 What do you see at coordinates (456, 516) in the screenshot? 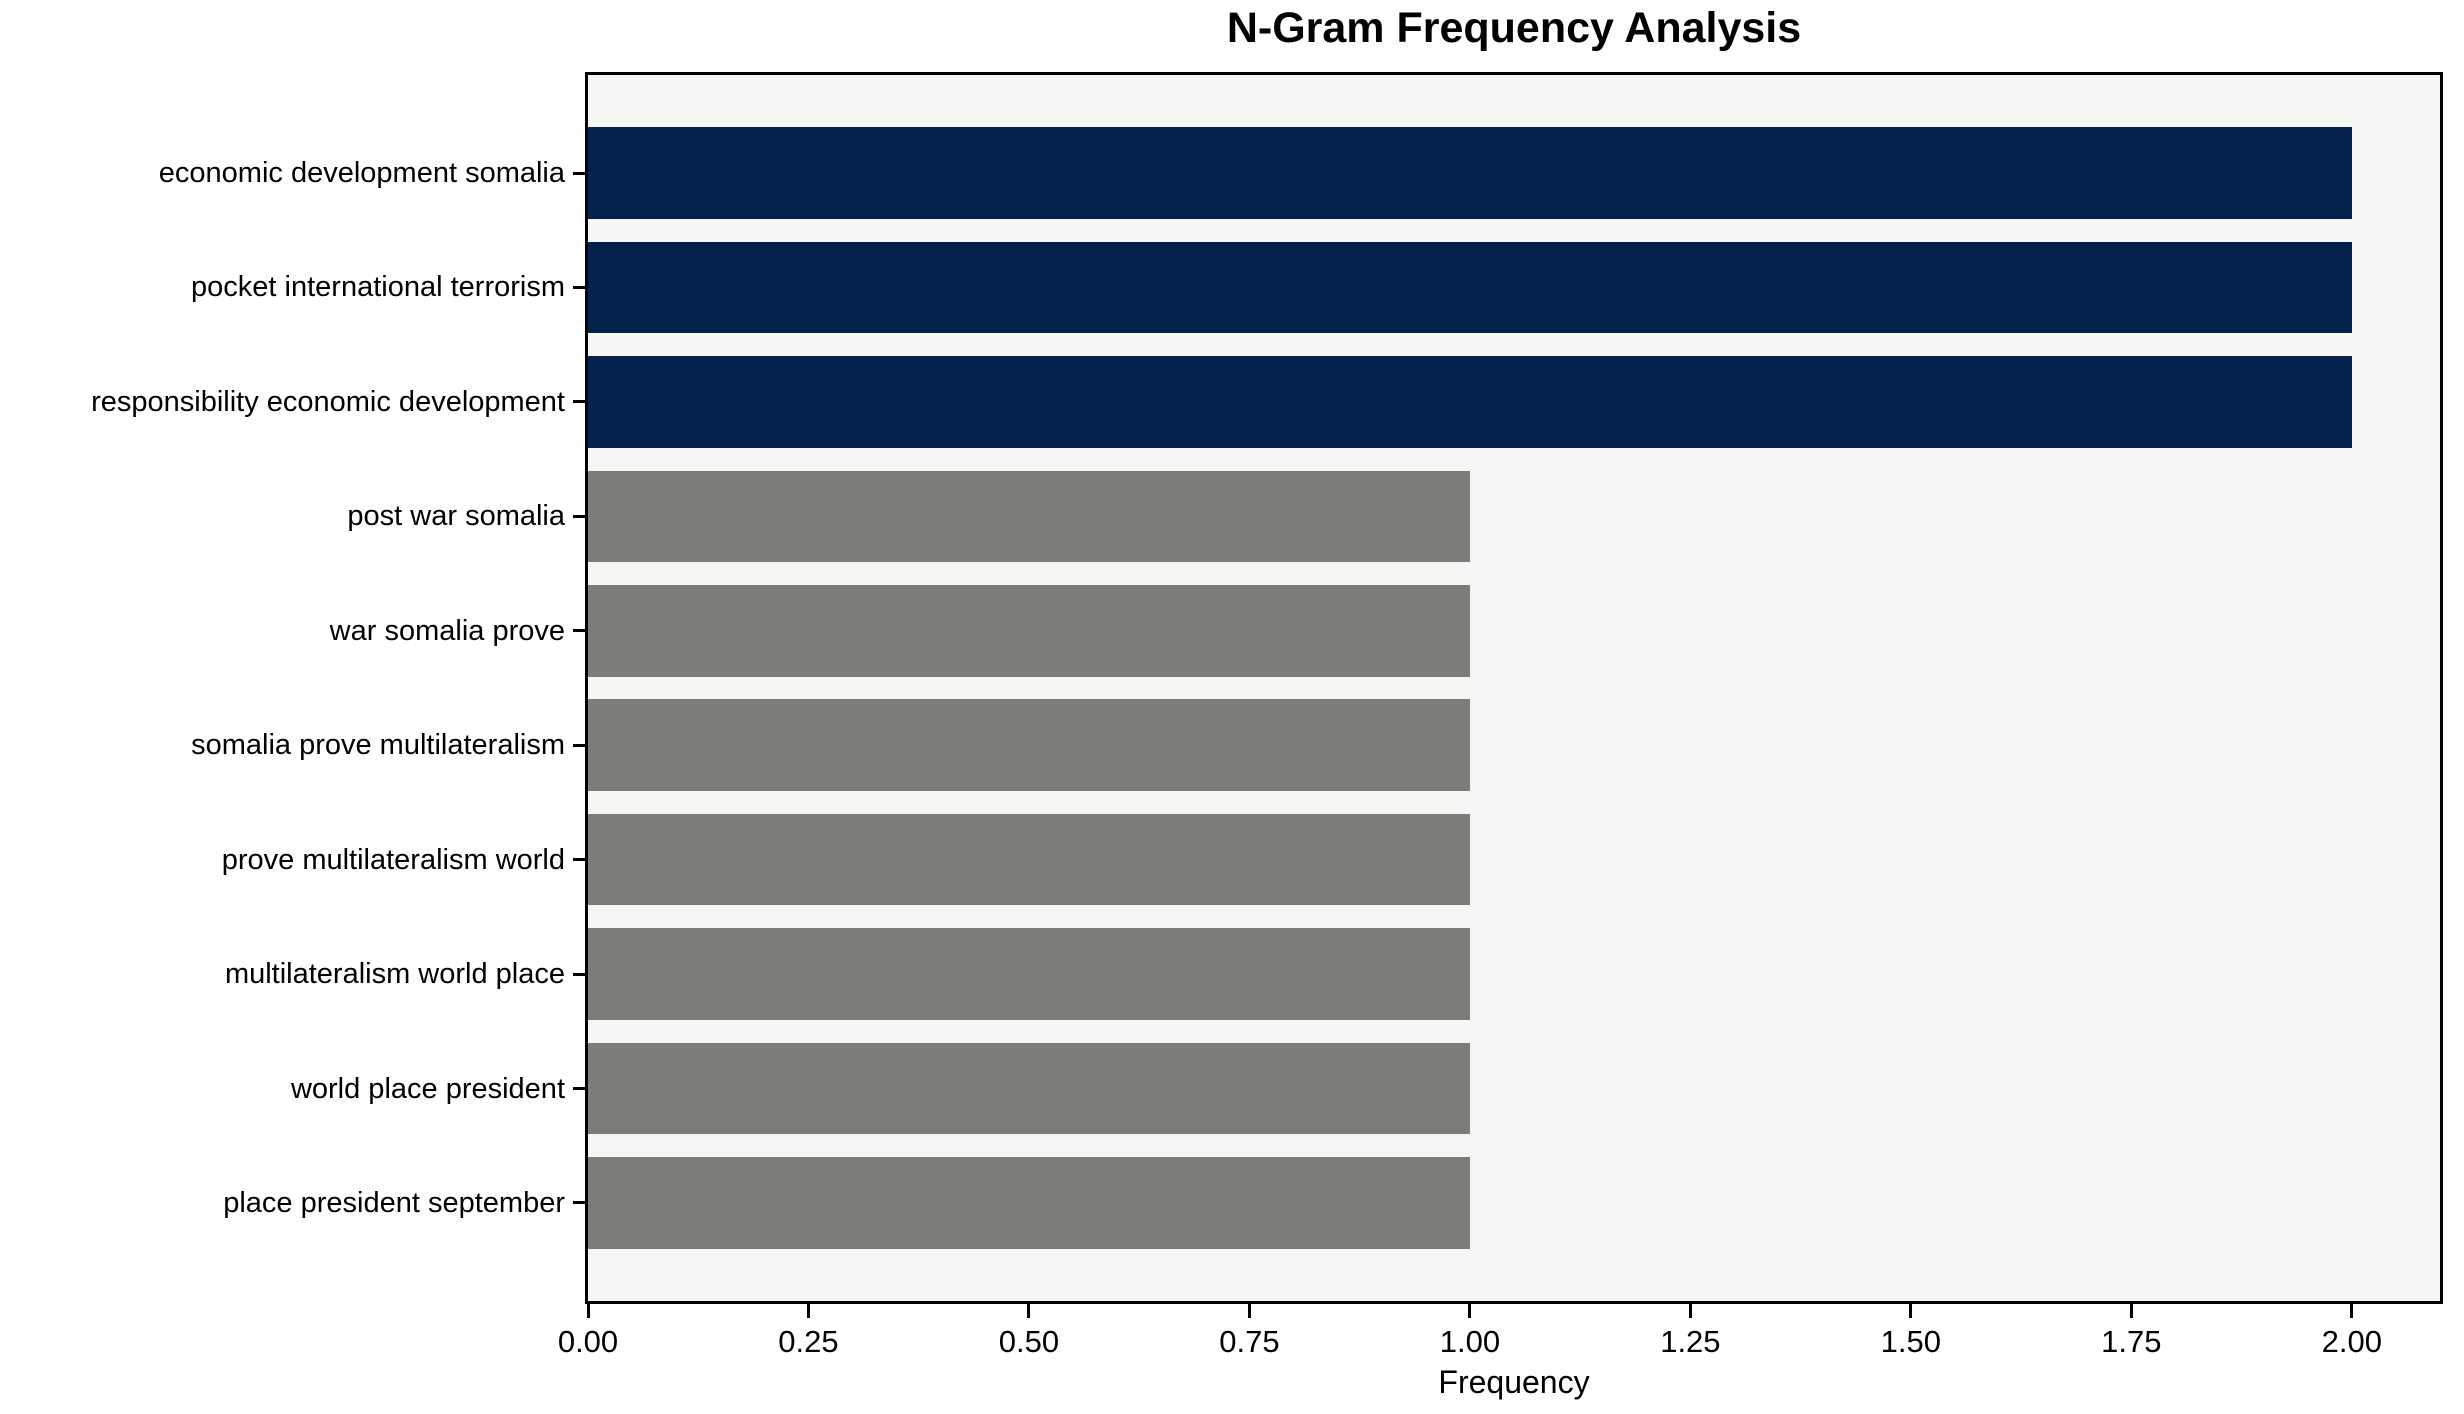
I see `y-tick-label: post war somalia` at bounding box center [456, 516].